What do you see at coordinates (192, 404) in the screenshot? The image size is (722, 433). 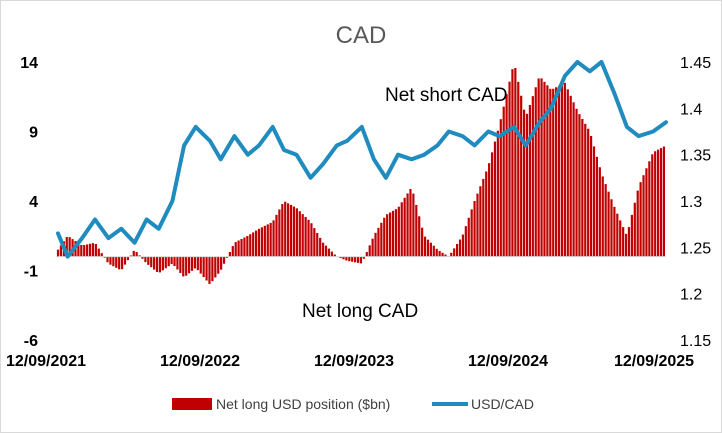 I see `legend-bar-swatch` at bounding box center [192, 404].